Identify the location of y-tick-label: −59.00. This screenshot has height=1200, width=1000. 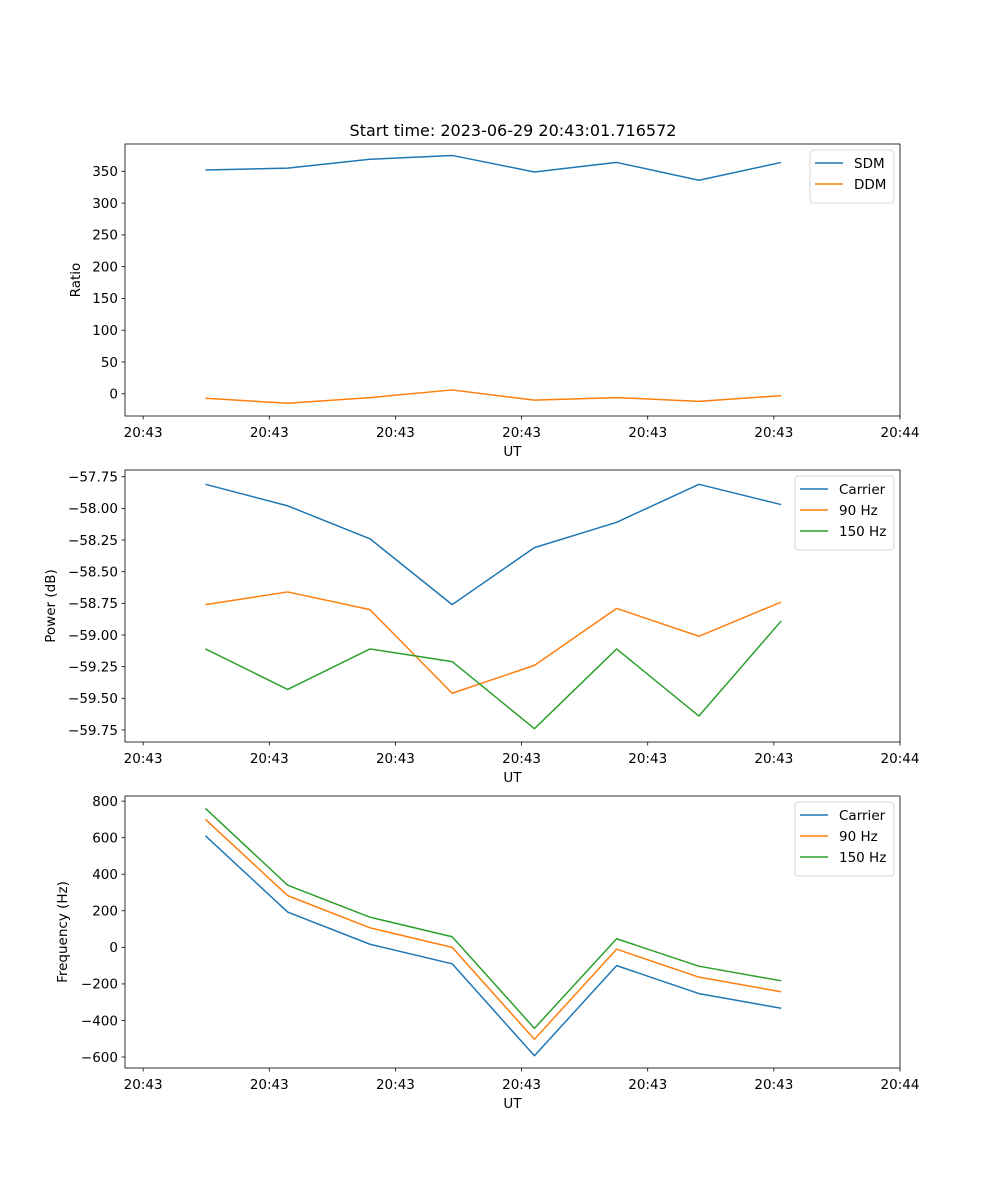
(93, 636).